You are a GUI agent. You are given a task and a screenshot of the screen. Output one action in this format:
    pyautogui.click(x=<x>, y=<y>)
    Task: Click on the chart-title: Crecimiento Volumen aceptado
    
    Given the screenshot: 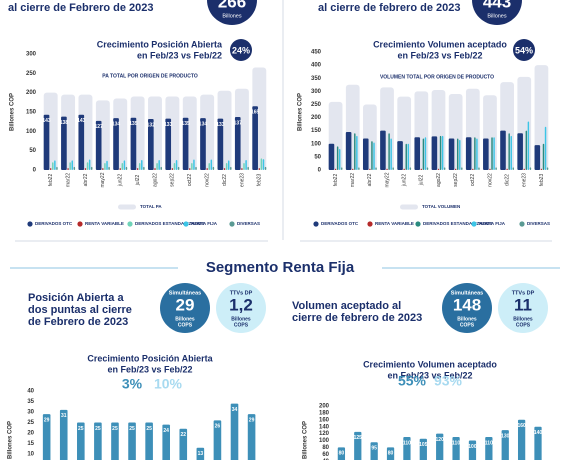 What is the action you would take?
    pyautogui.click(x=430, y=364)
    